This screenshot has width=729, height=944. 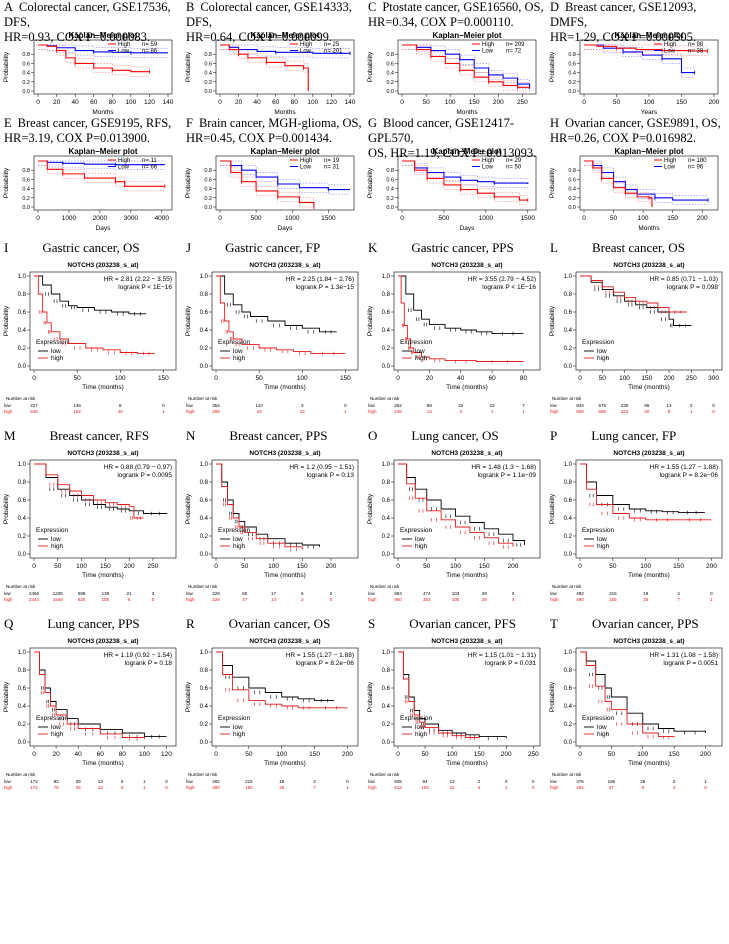 What do you see at coordinates (634, 435) in the screenshot?
I see `panel-title: Lung cancer, FP` at bounding box center [634, 435].